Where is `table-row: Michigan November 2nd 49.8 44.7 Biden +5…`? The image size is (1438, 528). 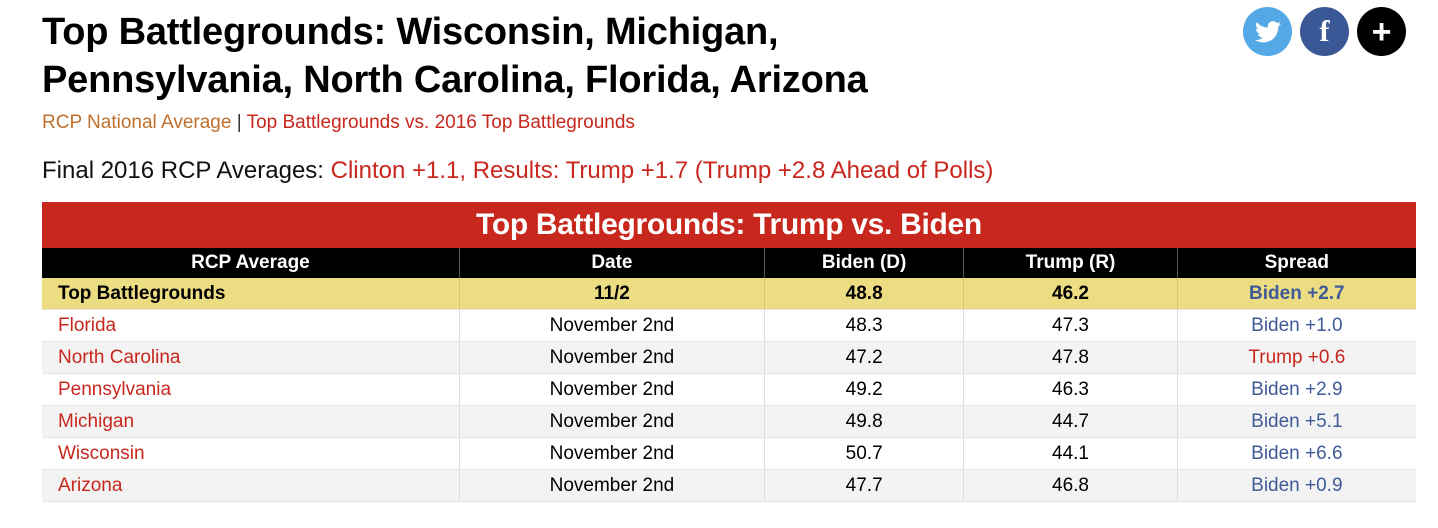 table-row: Michigan November 2nd 49.8 44.7 Biden +5… is located at coordinates (729, 421).